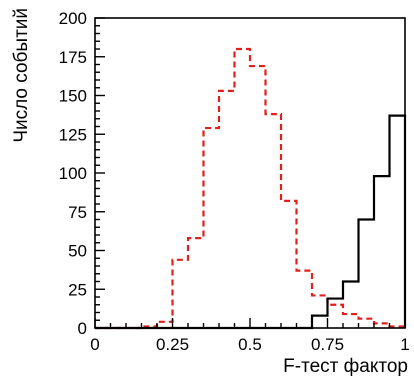 The image size is (414, 380). Describe the element at coordinates (404, 344) in the screenshot. I see `x-tick-label: 1` at that location.